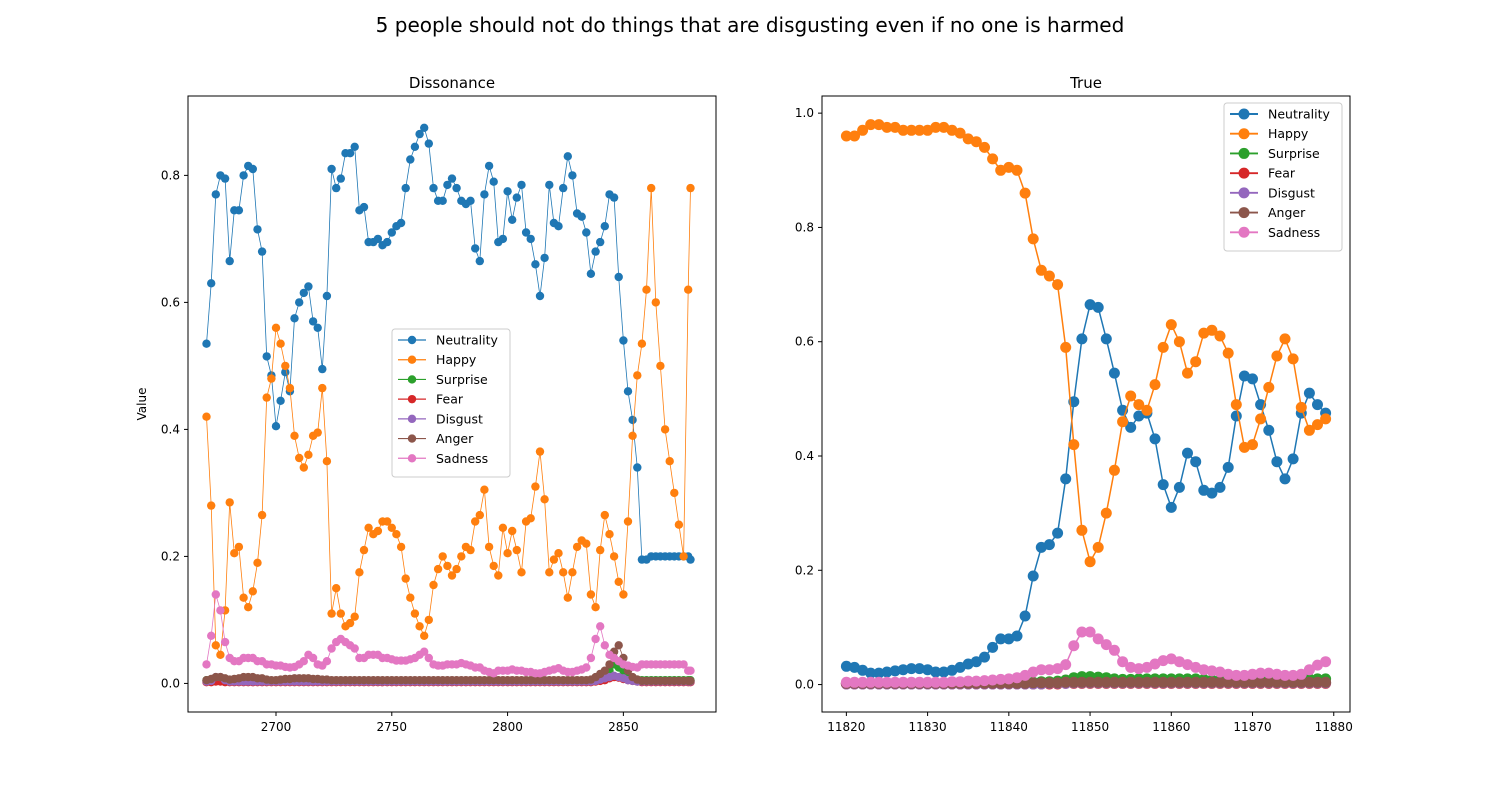 The image size is (1500, 804). Describe the element at coordinates (928, 727) in the screenshot. I see `x-tick-label: 11830` at that location.